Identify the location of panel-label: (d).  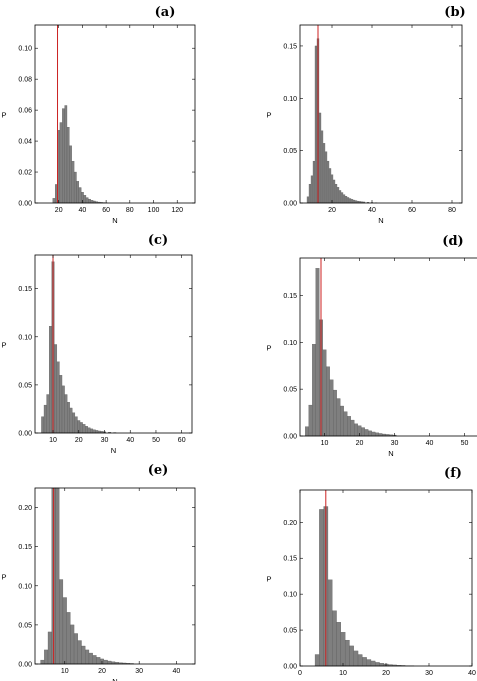
(452, 241).